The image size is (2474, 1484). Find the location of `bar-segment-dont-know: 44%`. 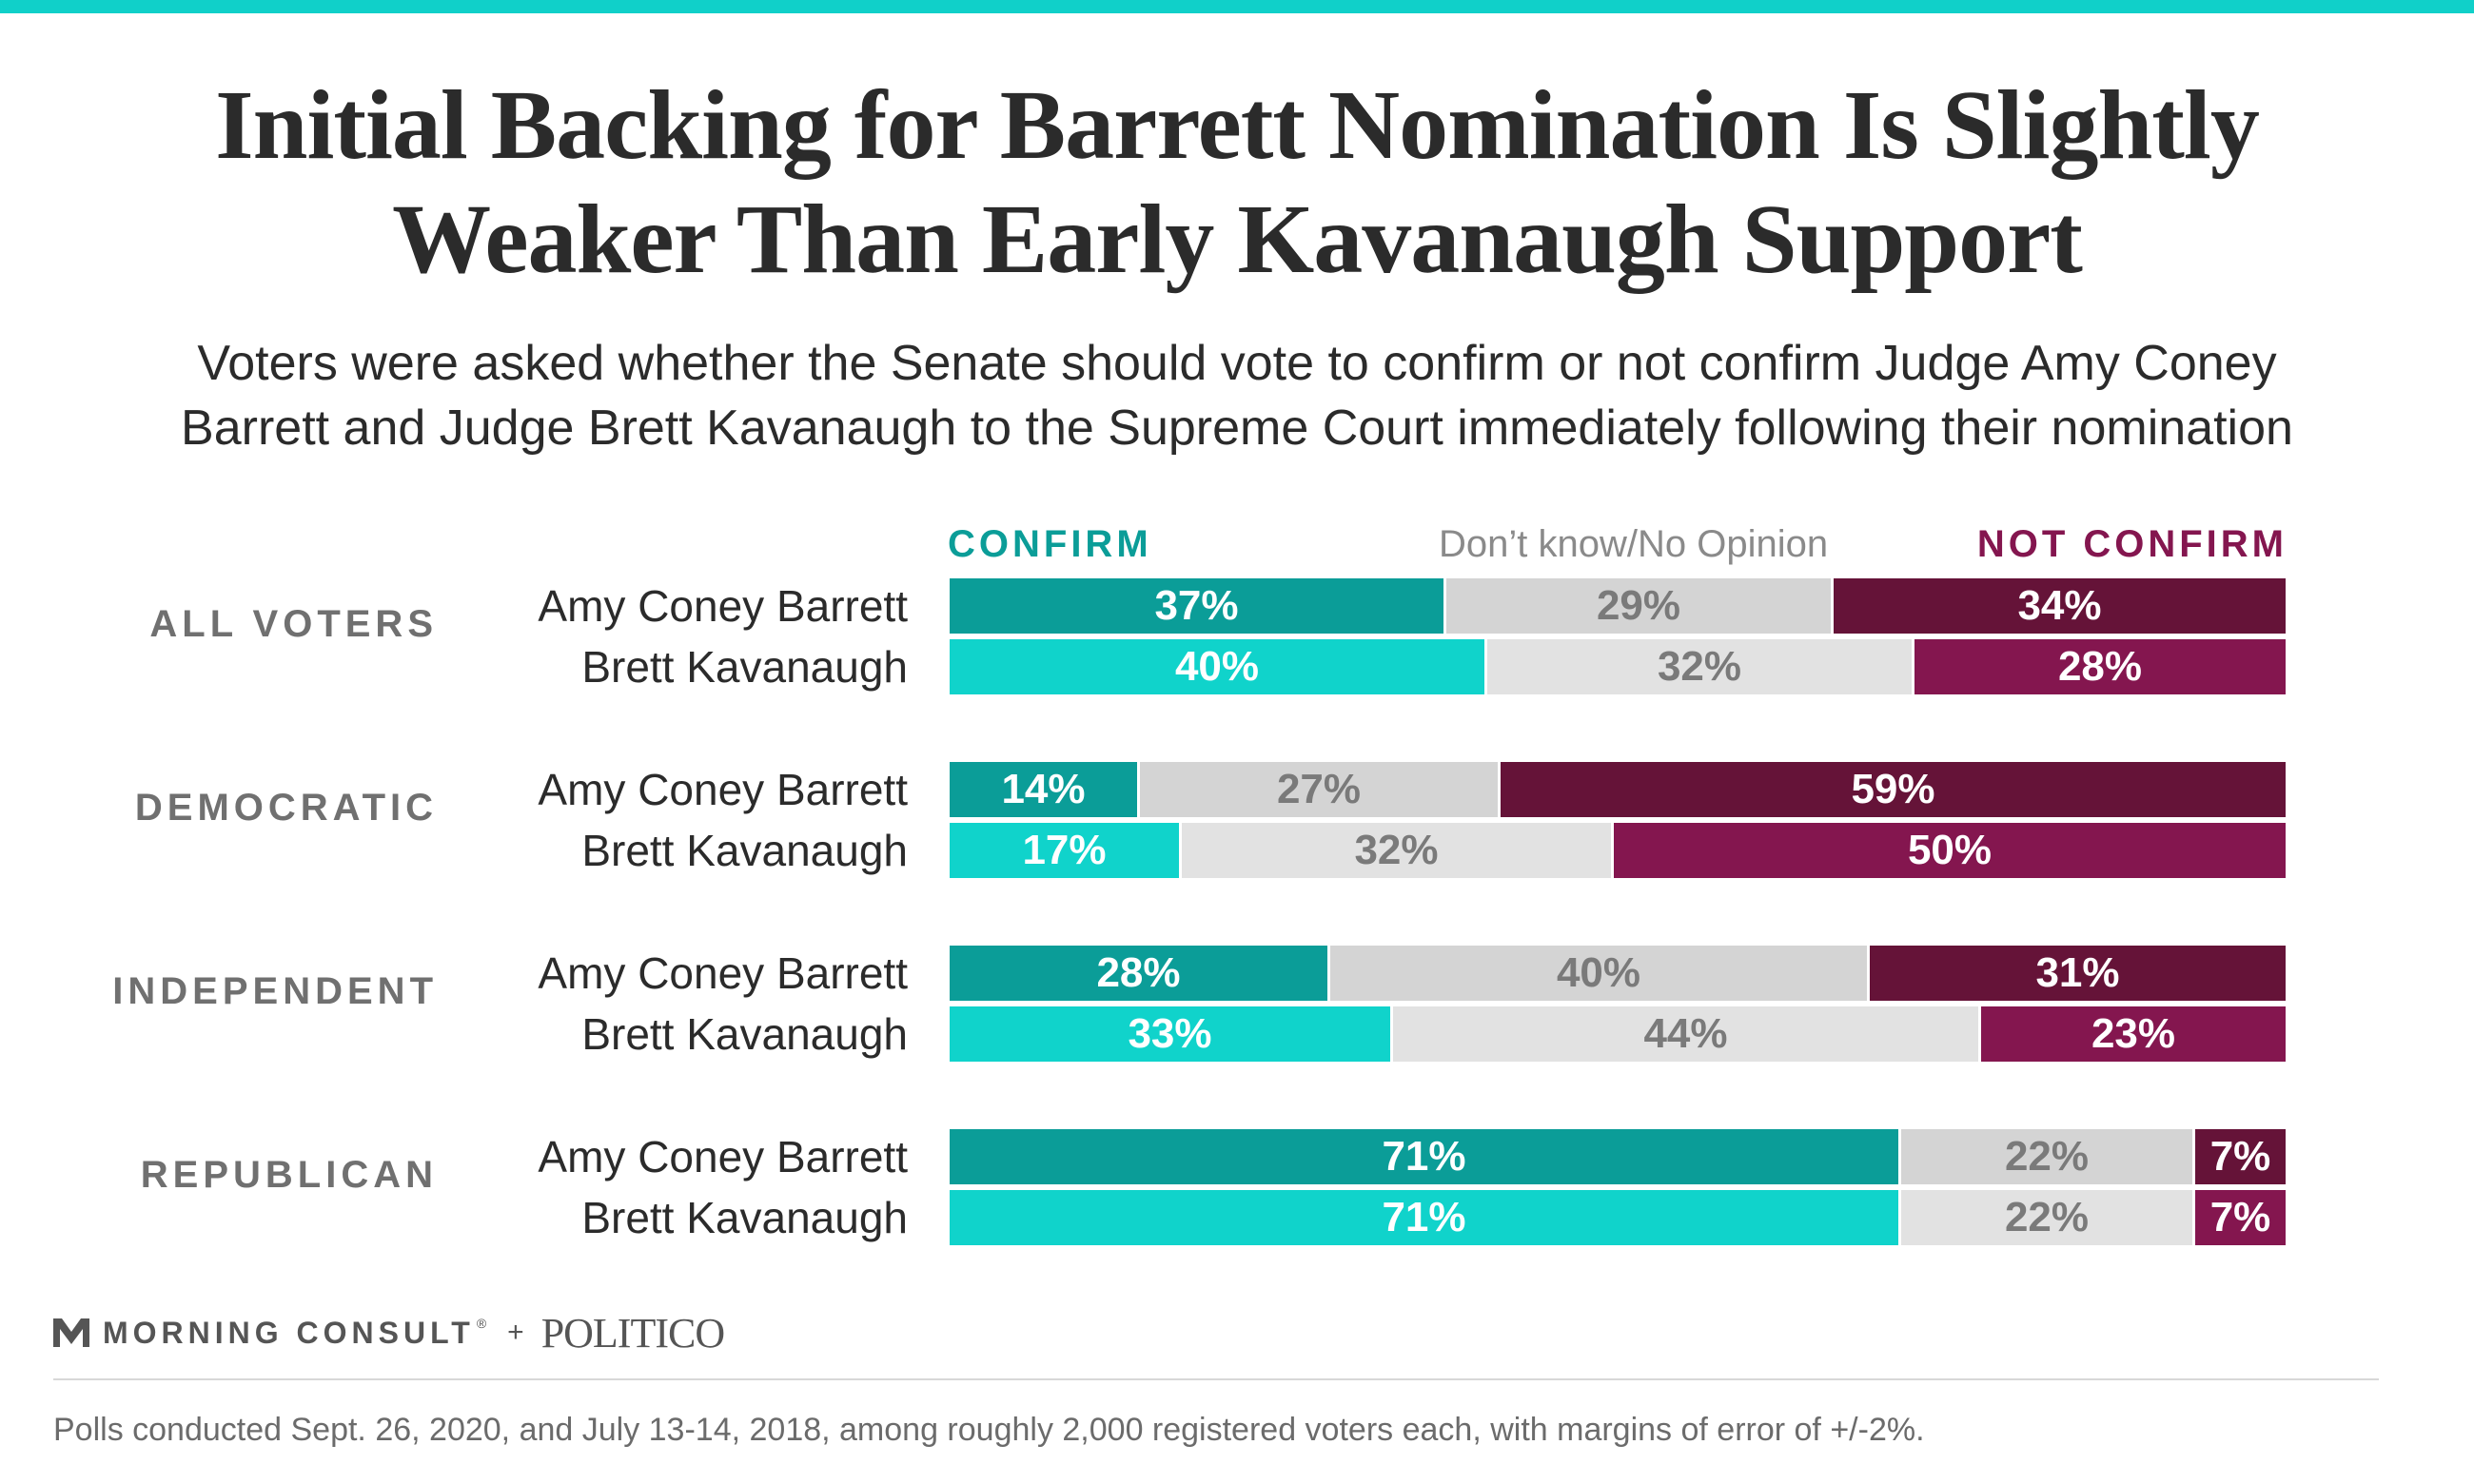

bar-segment-dont-know: 44% is located at coordinates (1684, 1034).